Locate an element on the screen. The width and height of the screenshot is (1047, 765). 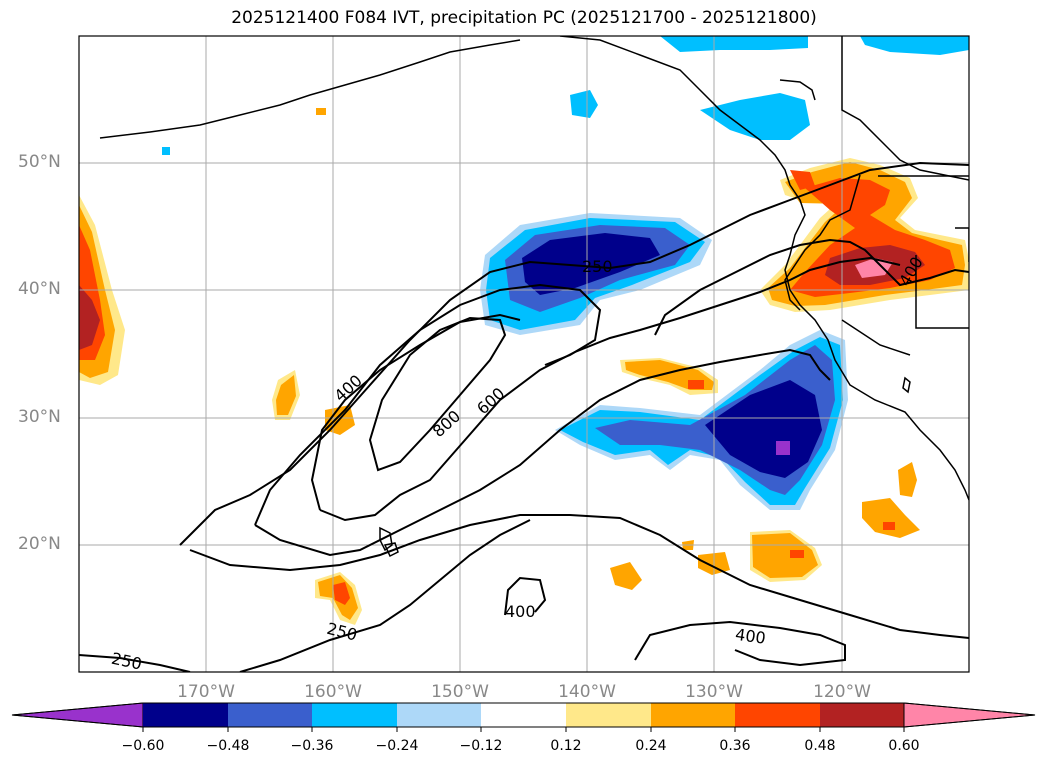
colorbar-tick-label: −0.36 is located at coordinates (312, 746).